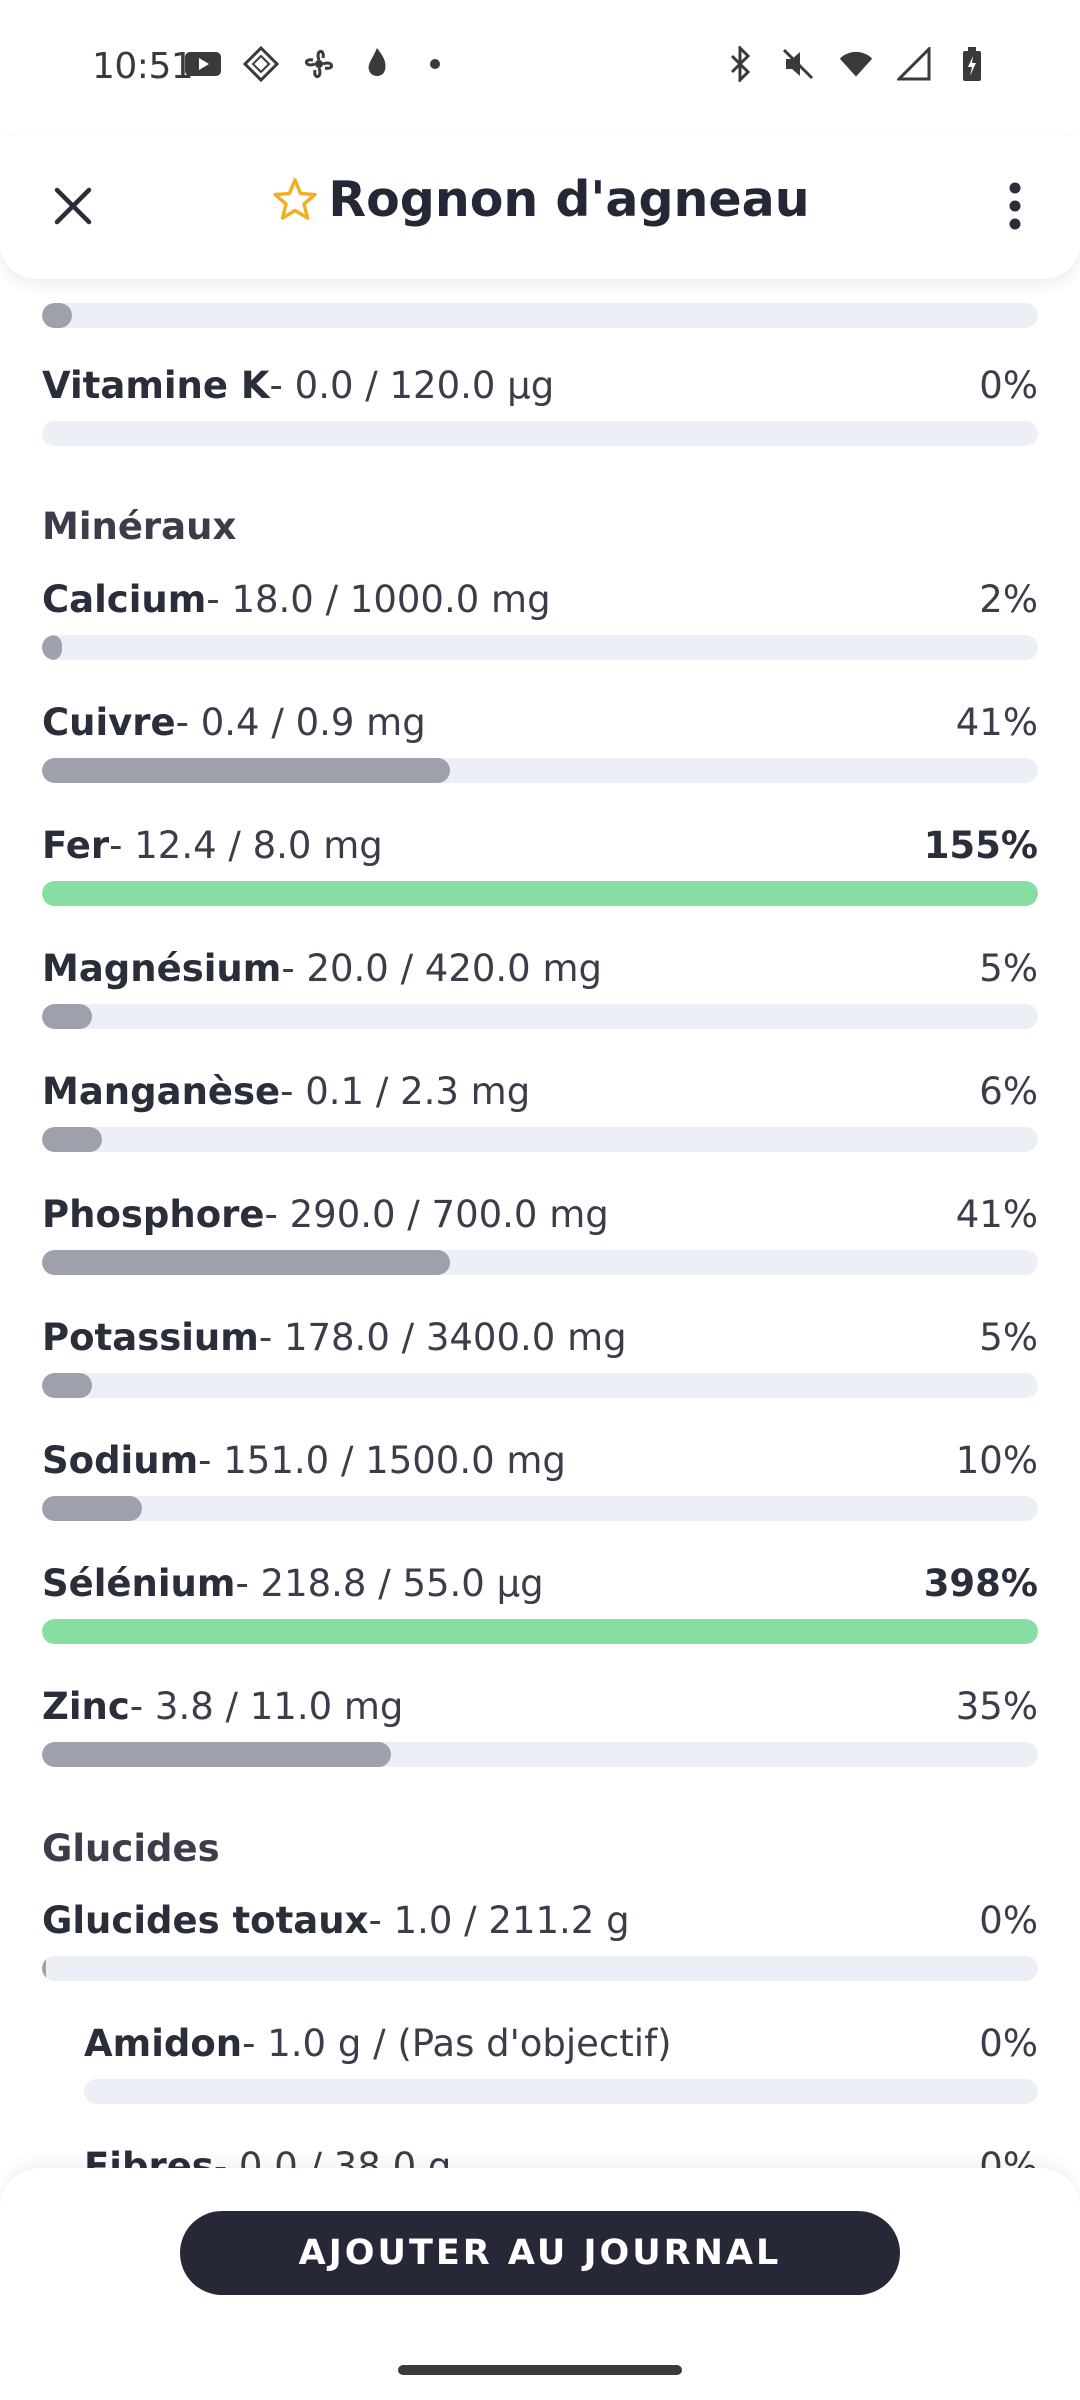  I want to click on nutrient-name: Sodium, so click(120, 1460).